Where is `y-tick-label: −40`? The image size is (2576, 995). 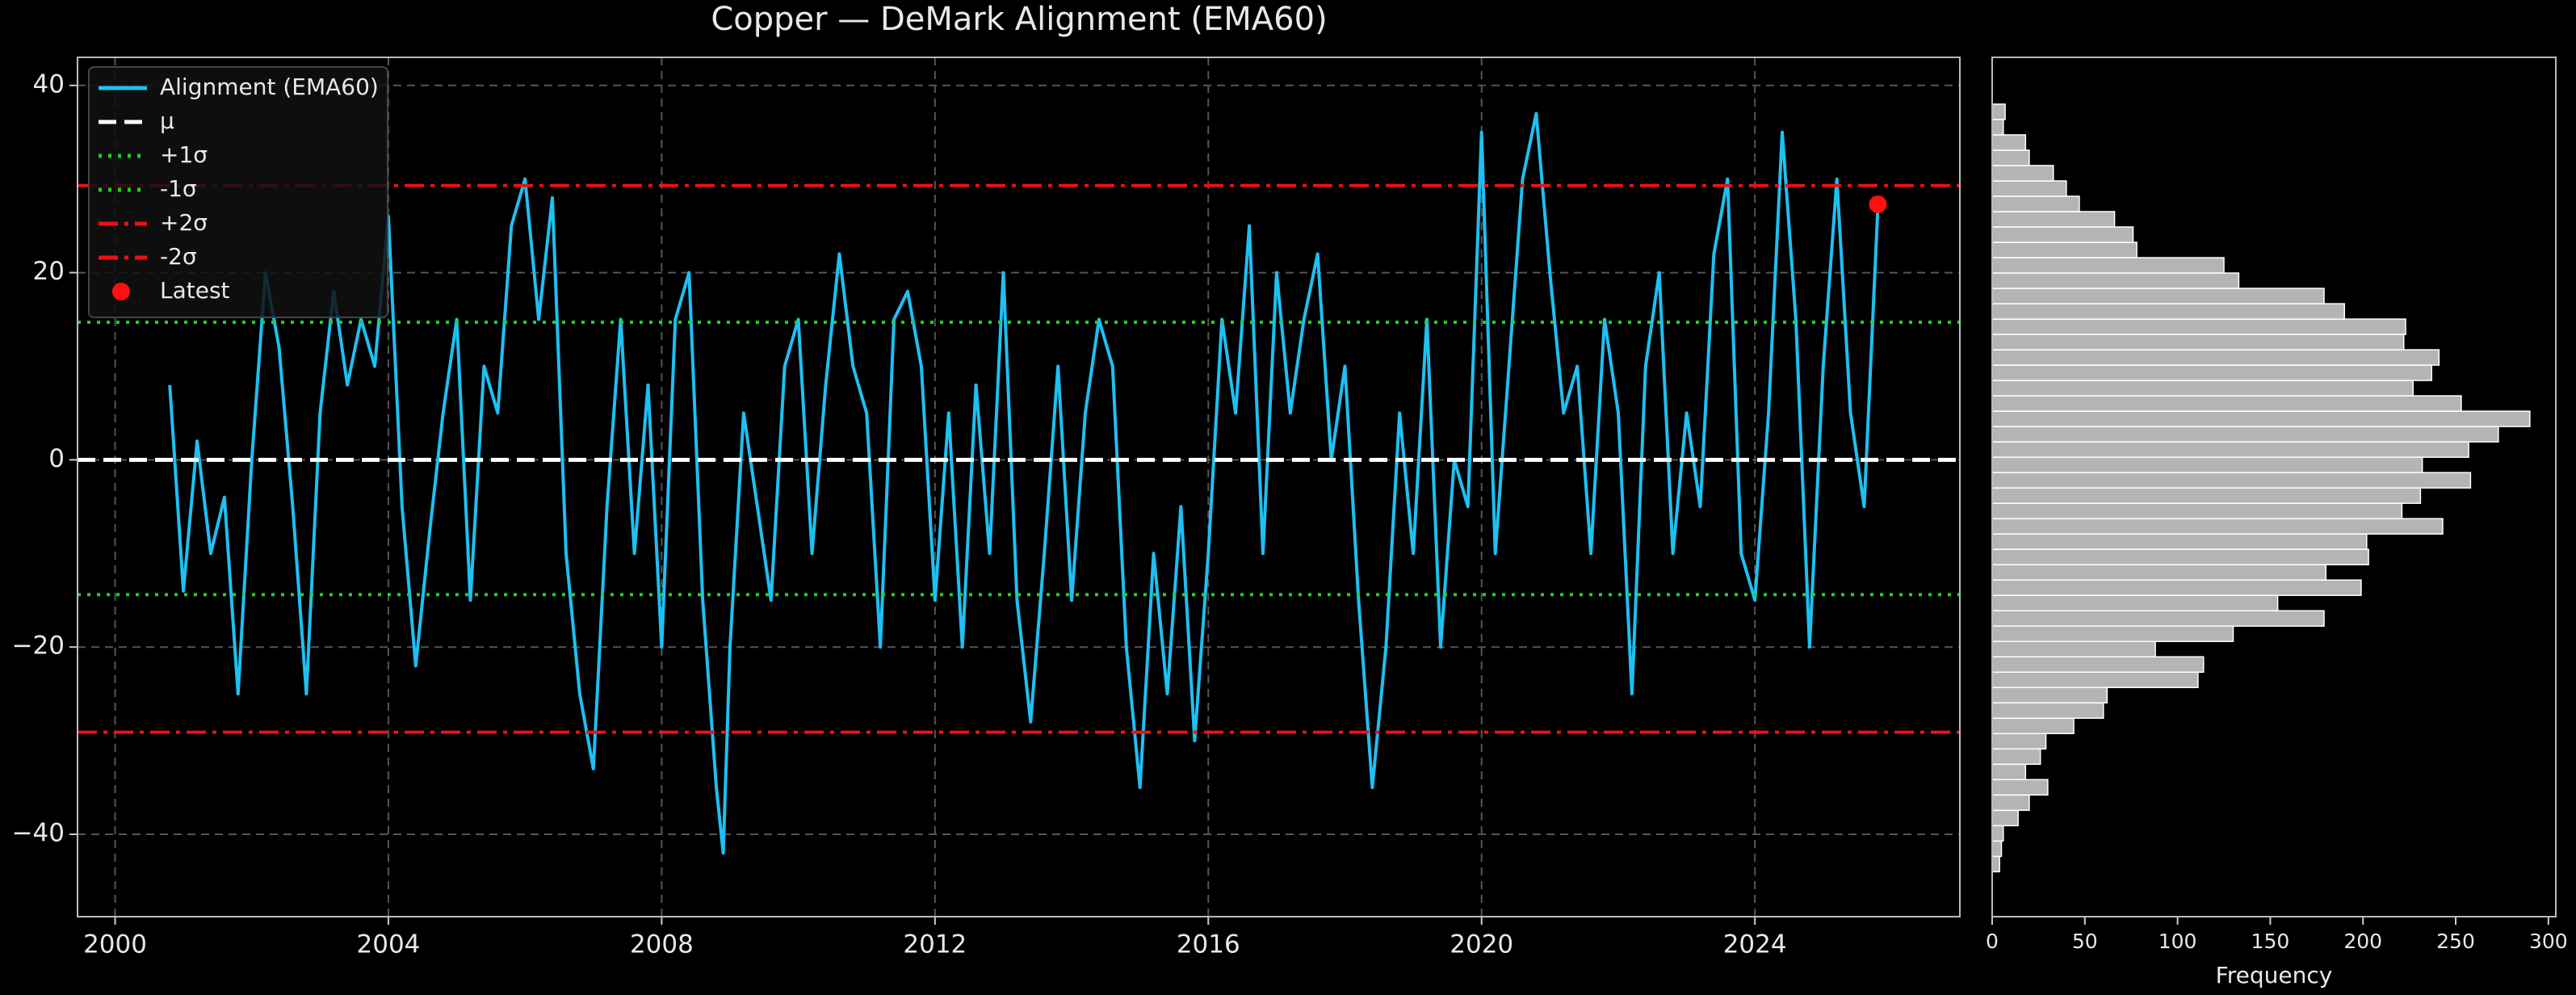 y-tick-label: −40 is located at coordinates (38, 833).